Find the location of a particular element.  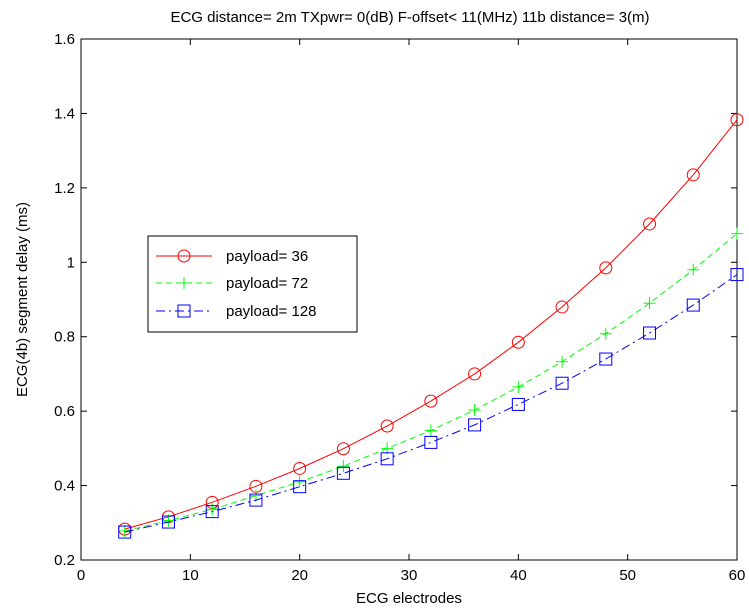

y-tick-label: 0.6 is located at coordinates (64, 411).